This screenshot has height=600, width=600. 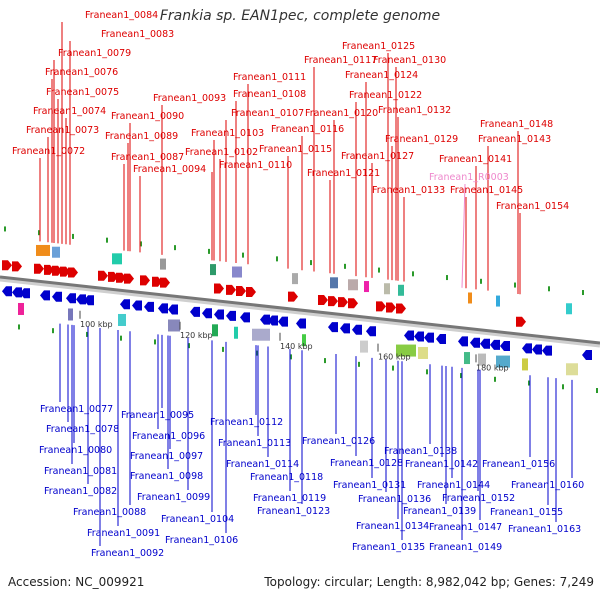 What do you see at coordinates (469, 177) in the screenshot?
I see `top-gene-label: Franean1_R0003` at bounding box center [469, 177].